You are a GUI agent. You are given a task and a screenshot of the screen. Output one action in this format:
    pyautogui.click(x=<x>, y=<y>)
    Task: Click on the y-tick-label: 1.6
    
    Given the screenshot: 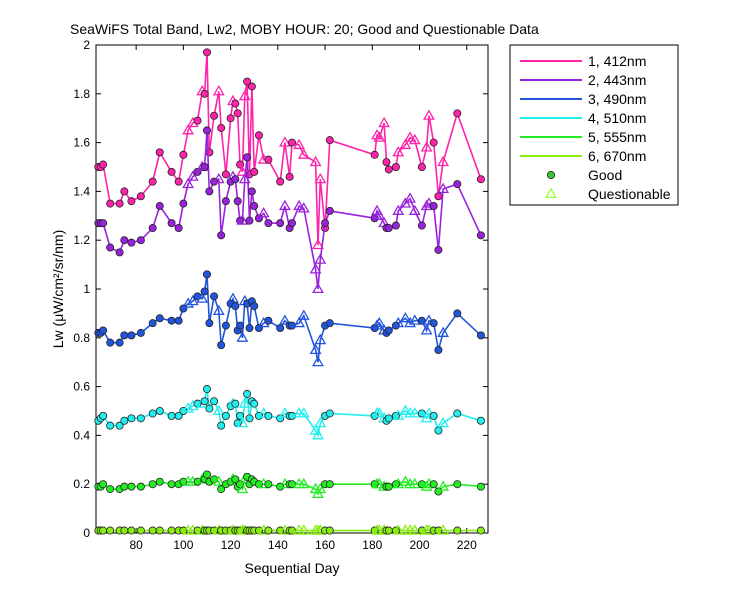 What is the action you would take?
    pyautogui.click(x=81, y=143)
    